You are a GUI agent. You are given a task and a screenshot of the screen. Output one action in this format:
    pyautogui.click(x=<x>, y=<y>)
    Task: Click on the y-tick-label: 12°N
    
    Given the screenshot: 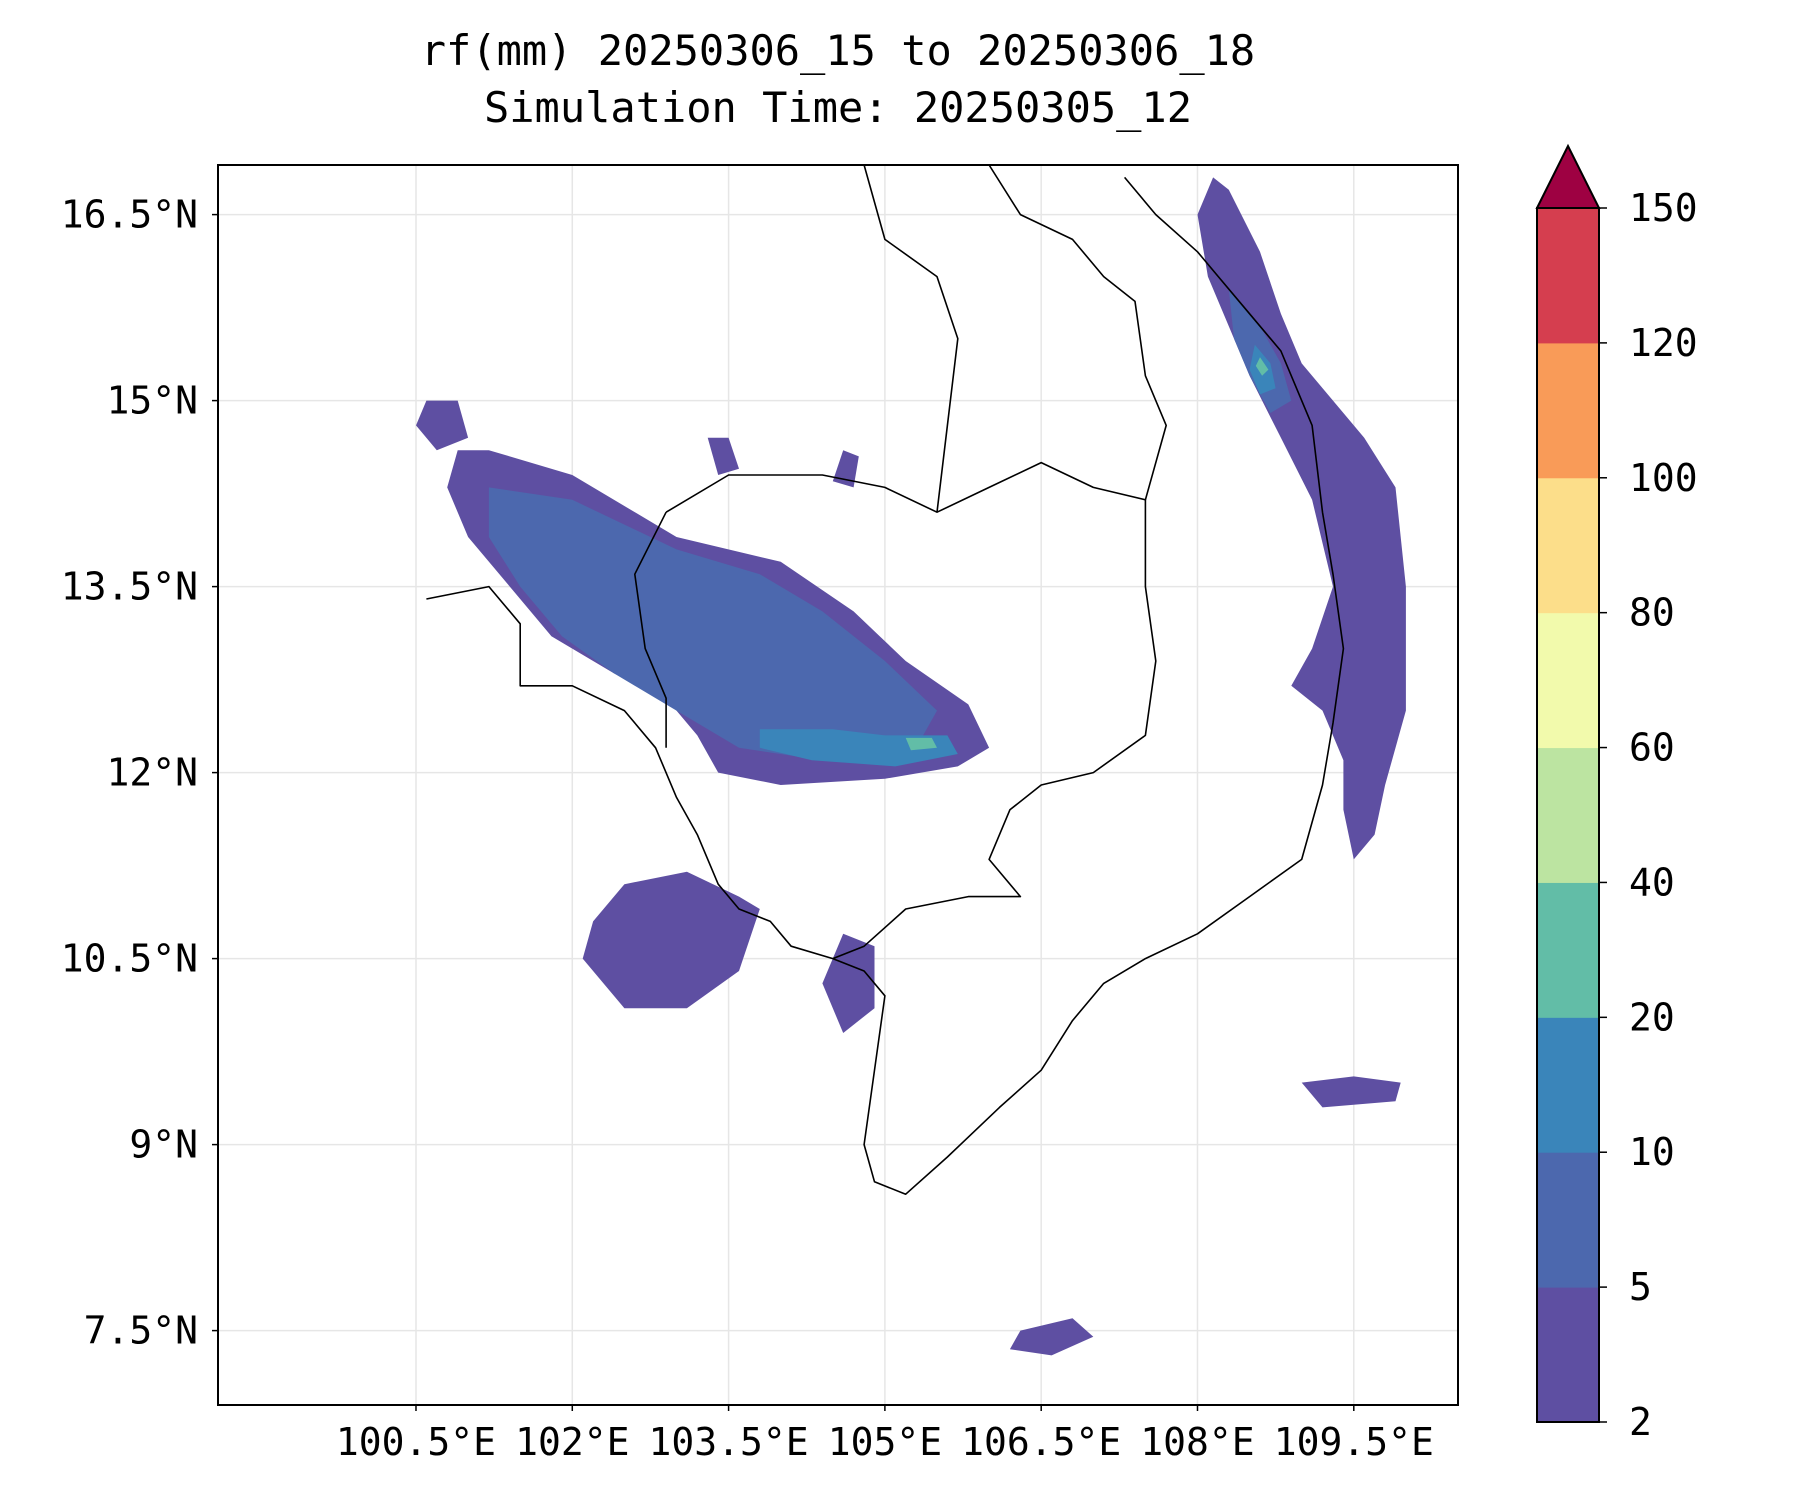 What is the action you would take?
    pyautogui.click(x=152, y=773)
    